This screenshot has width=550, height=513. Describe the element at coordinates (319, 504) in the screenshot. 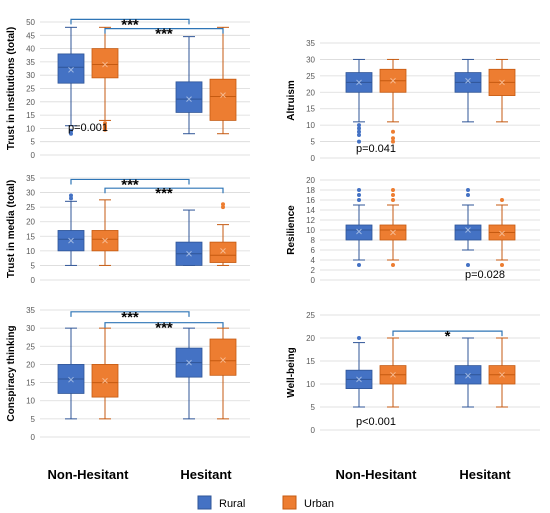

I see `legend-label-urban: Urban` at that location.